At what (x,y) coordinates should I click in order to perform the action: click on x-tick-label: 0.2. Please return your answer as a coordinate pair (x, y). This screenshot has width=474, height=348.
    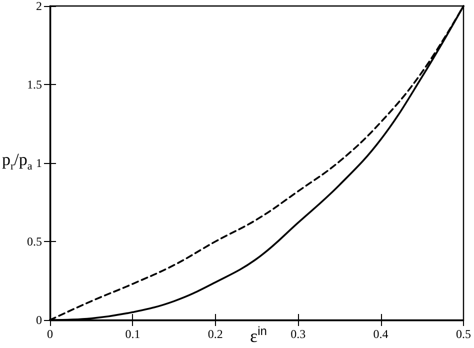
    Looking at the image, I should click on (215, 334).